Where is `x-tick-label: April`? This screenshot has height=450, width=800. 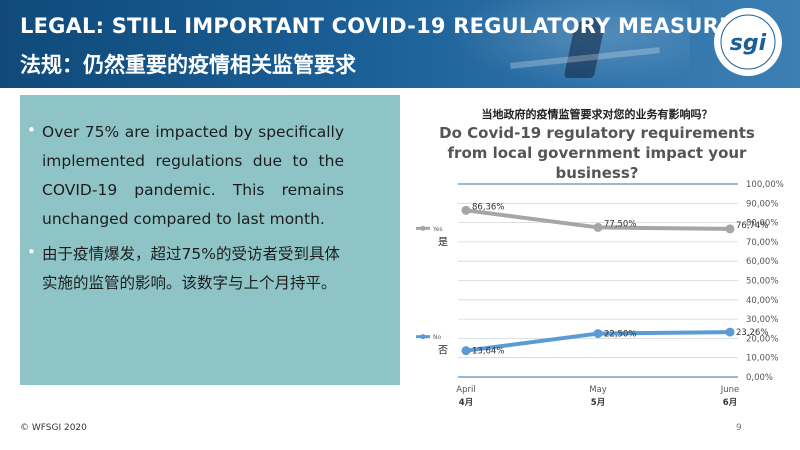 x-tick-label: April is located at coordinates (465, 390).